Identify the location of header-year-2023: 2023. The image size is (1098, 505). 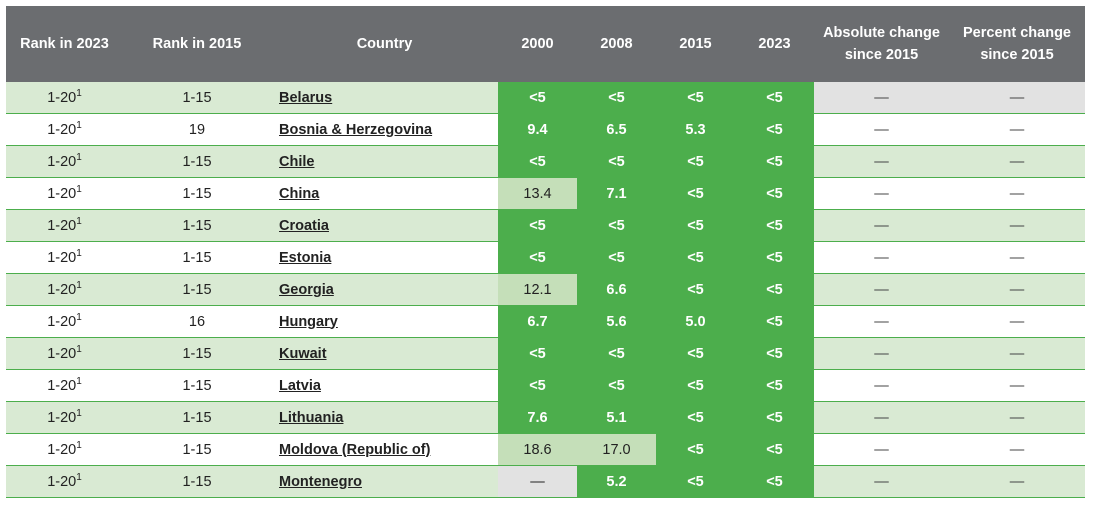
(774, 44).